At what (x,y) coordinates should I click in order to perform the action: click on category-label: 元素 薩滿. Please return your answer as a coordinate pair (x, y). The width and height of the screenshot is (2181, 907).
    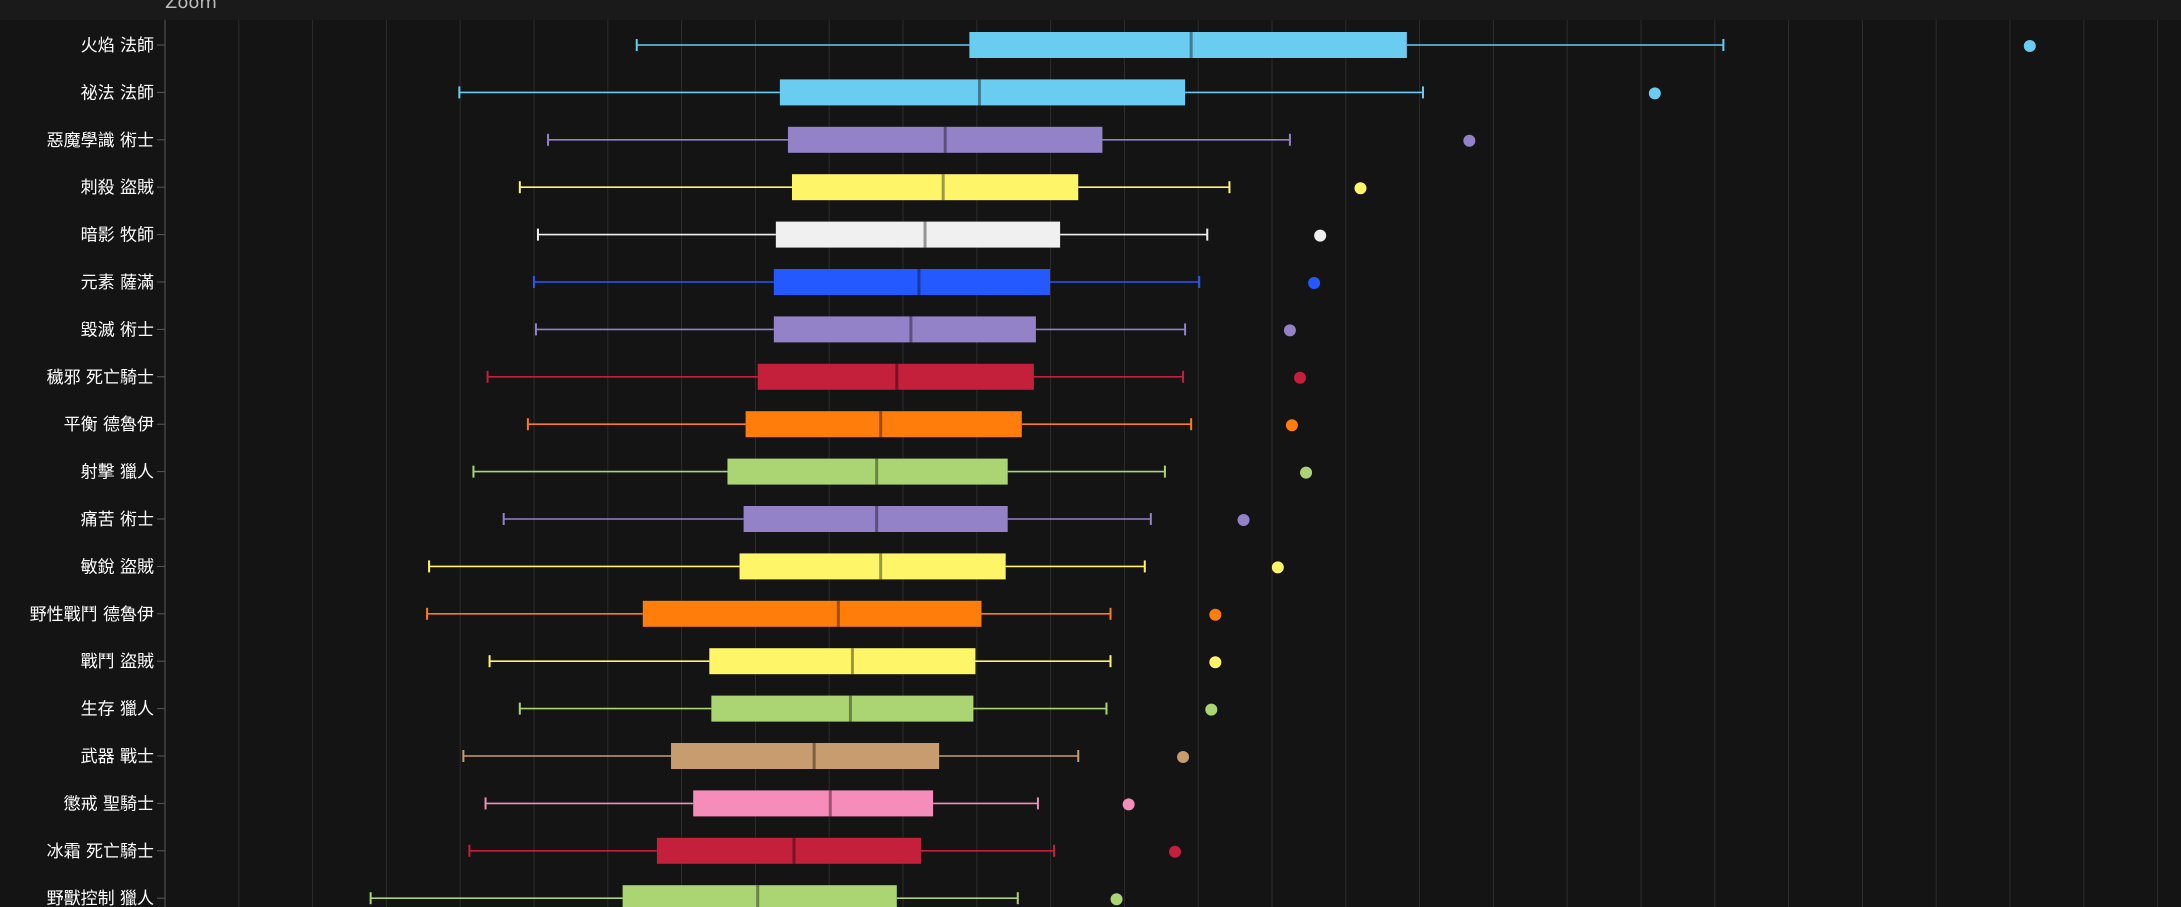
    Looking at the image, I should click on (117, 283).